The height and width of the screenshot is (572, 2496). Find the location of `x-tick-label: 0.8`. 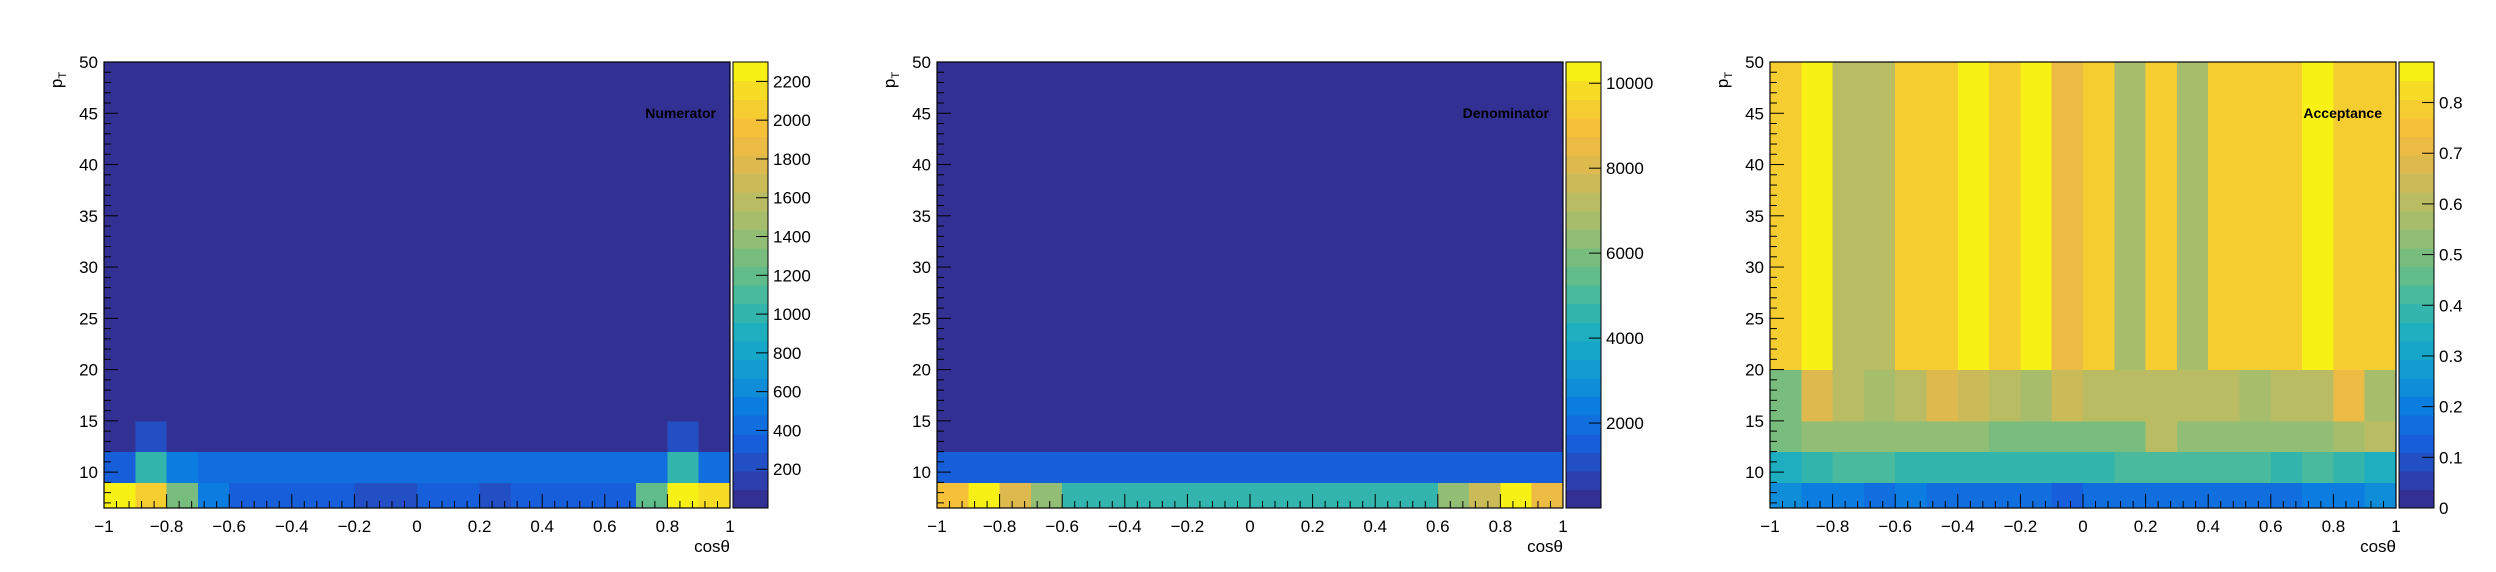

x-tick-label: 0.8 is located at coordinates (1501, 526).